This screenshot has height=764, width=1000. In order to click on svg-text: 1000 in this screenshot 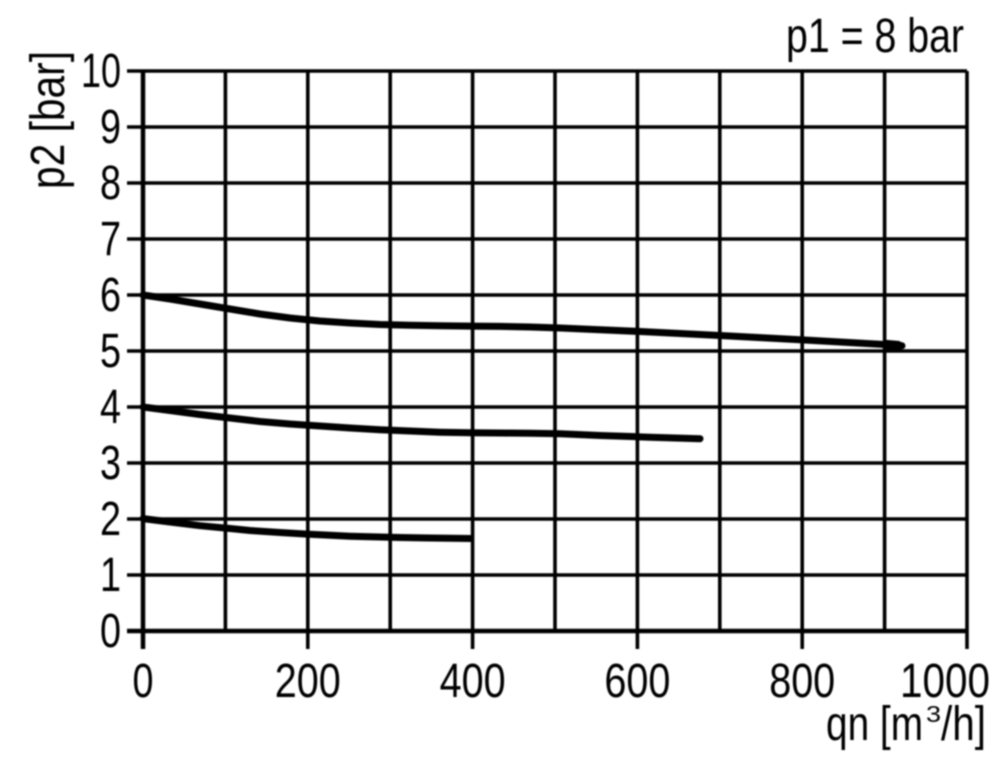, I will do `click(945, 681)`.